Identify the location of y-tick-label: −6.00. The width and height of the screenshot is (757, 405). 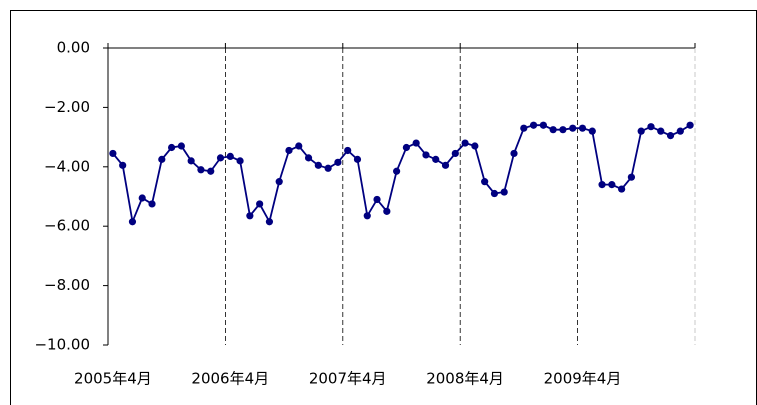
(67, 226).